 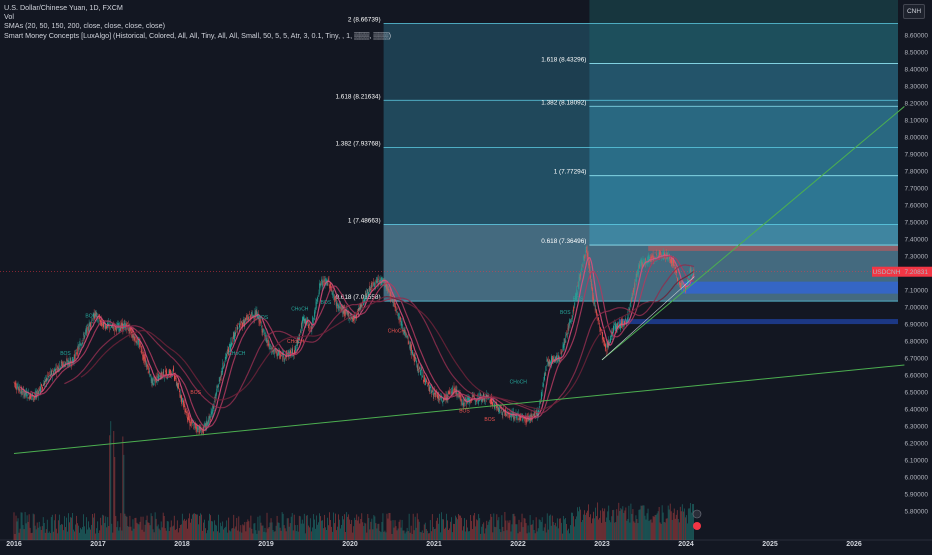 What do you see at coordinates (917, 86) in the screenshot?
I see `price-tick-label: 8.30000` at bounding box center [917, 86].